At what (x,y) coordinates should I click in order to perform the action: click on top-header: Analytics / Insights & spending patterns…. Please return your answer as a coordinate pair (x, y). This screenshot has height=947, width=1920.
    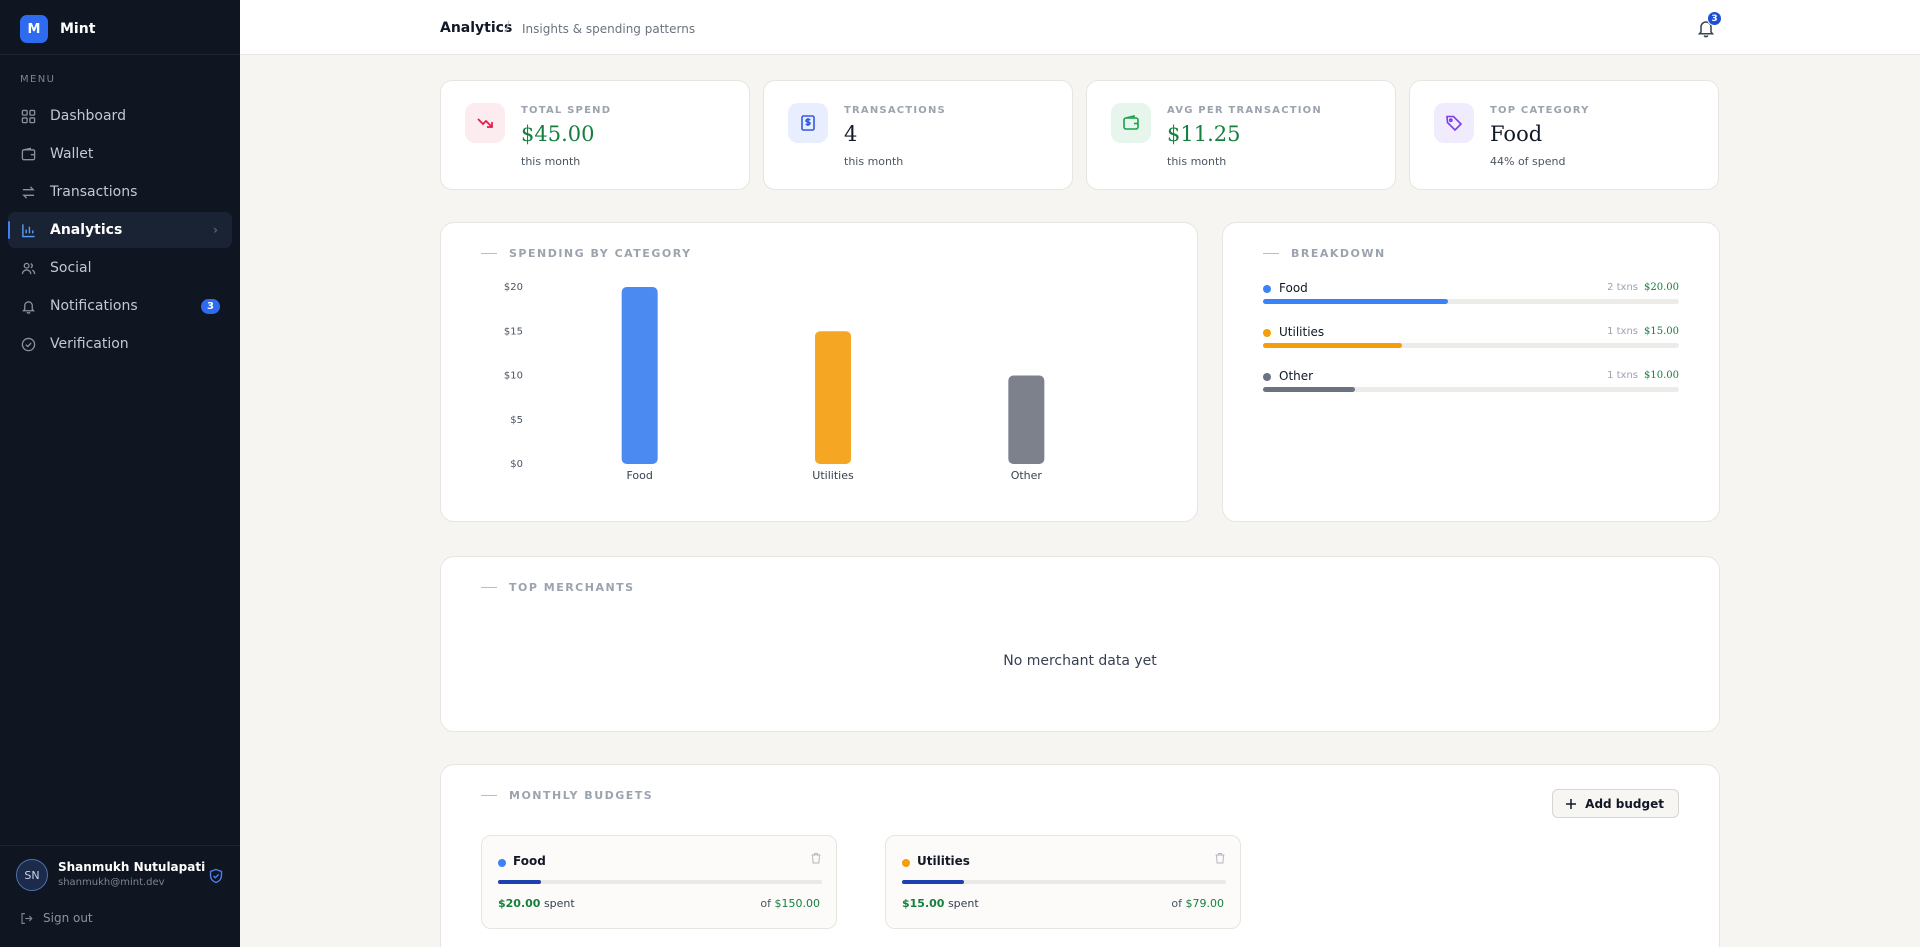
    Looking at the image, I should click on (1080, 27).